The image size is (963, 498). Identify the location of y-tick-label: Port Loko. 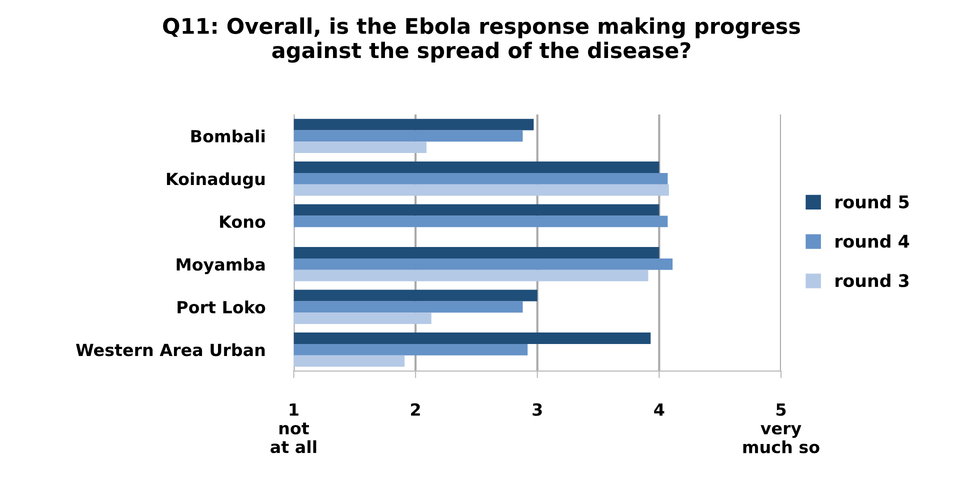
(222, 307).